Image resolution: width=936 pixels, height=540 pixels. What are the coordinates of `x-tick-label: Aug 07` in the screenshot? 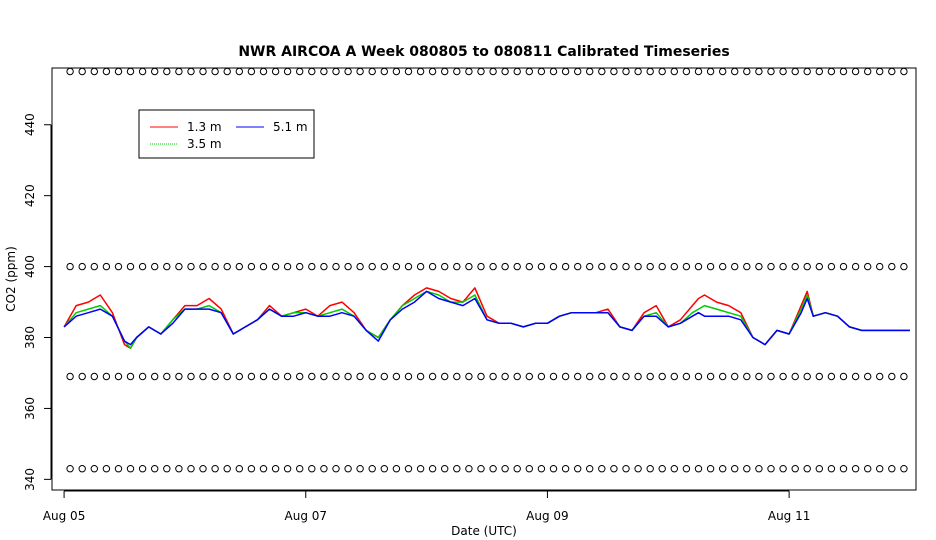 It's located at (306, 516).